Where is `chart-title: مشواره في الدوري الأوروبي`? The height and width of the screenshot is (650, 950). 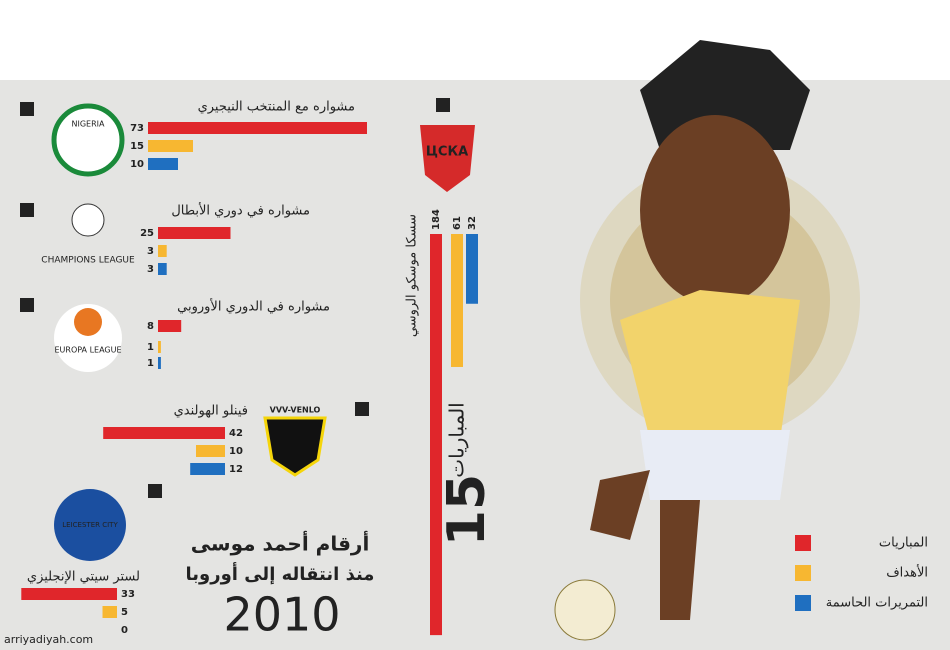
chart-title: مشواره في الدوري الأوروبي is located at coordinates (253, 306).